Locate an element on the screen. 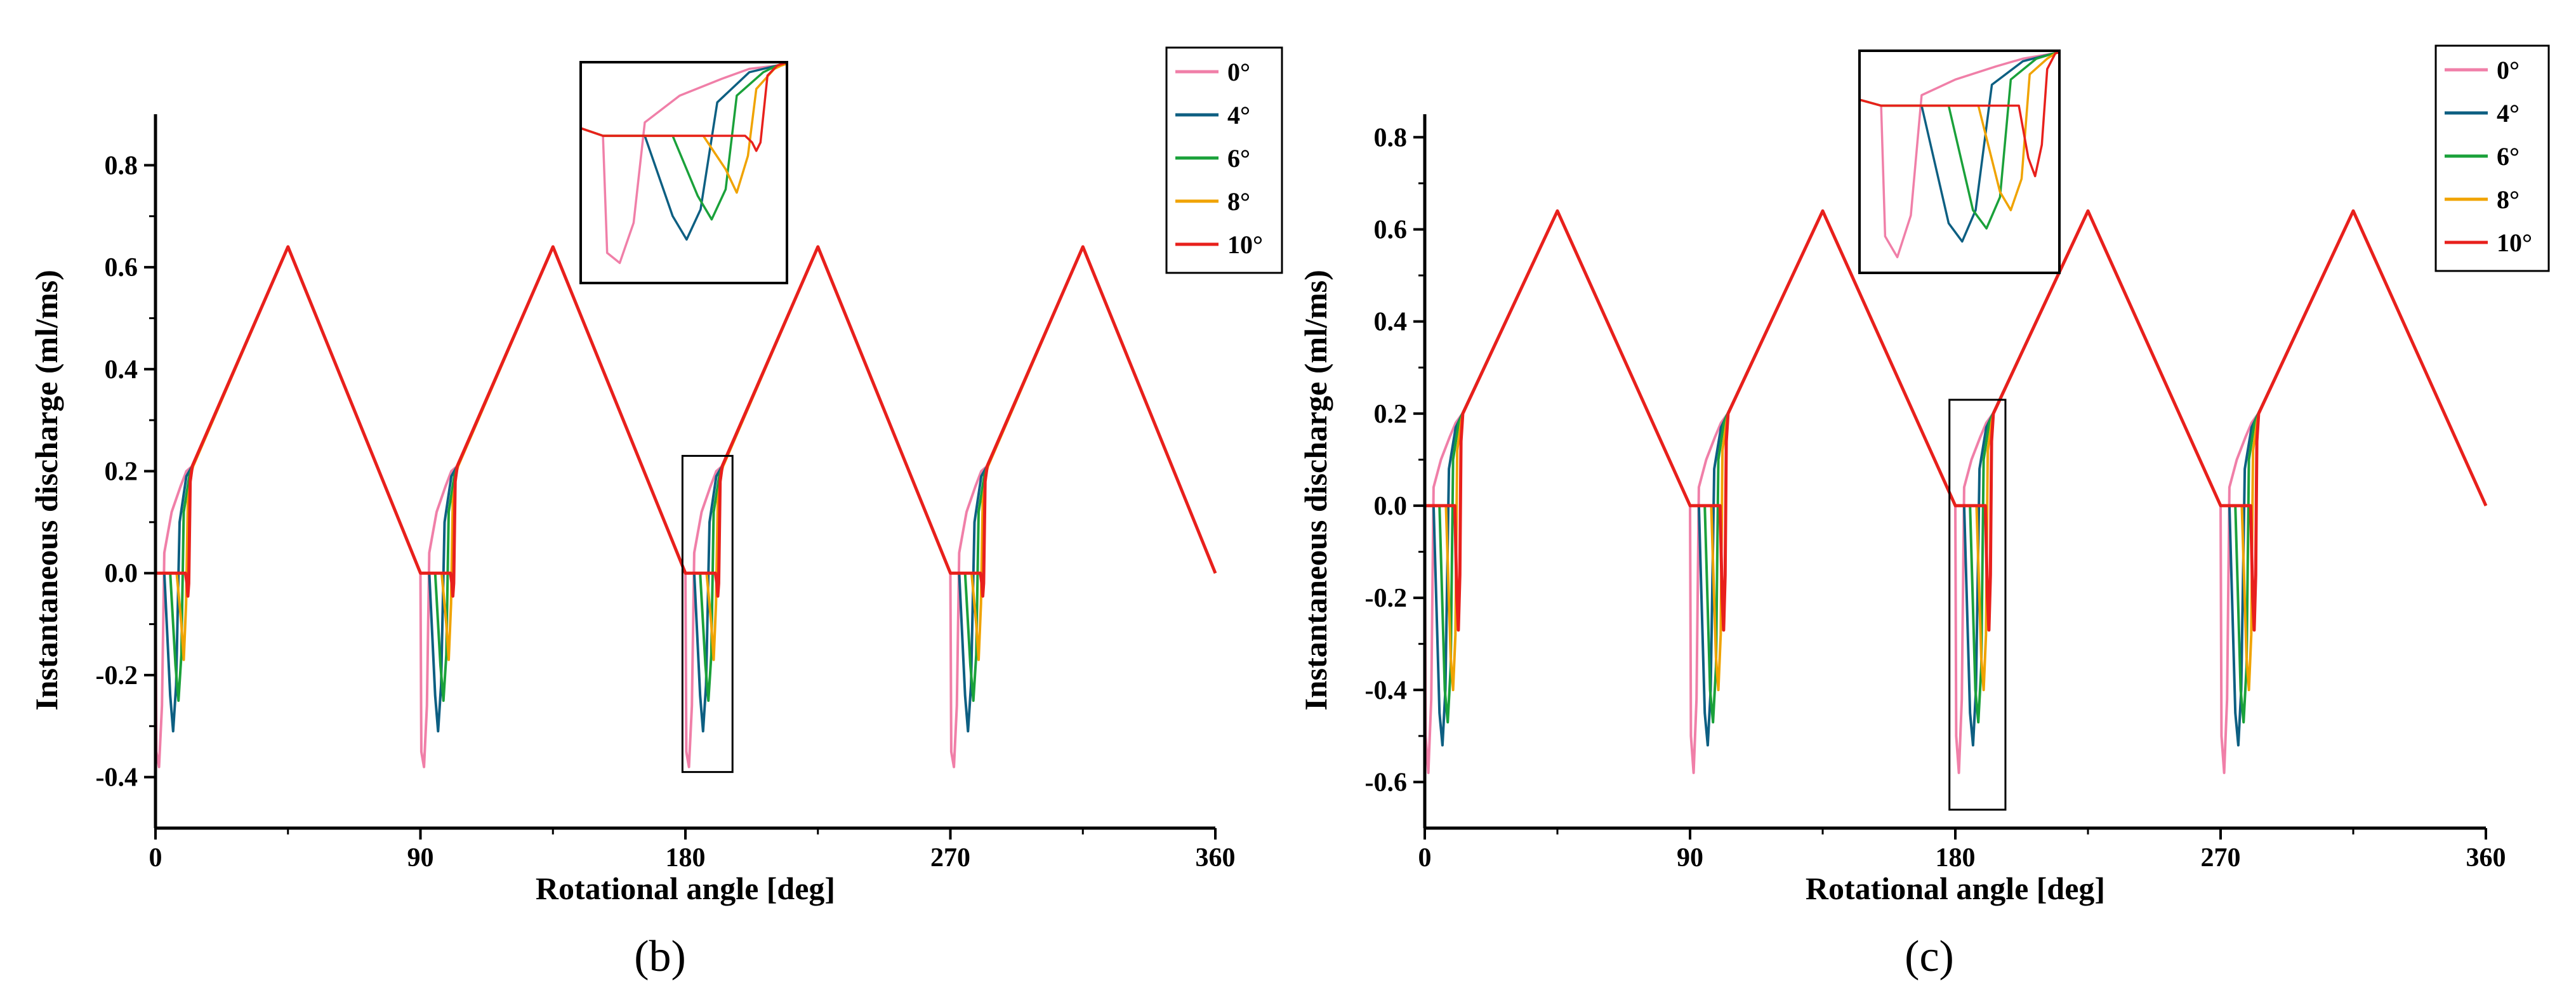 This screenshot has height=995, width=2576. y-tick-label: -0.6 is located at coordinates (1387, 782).